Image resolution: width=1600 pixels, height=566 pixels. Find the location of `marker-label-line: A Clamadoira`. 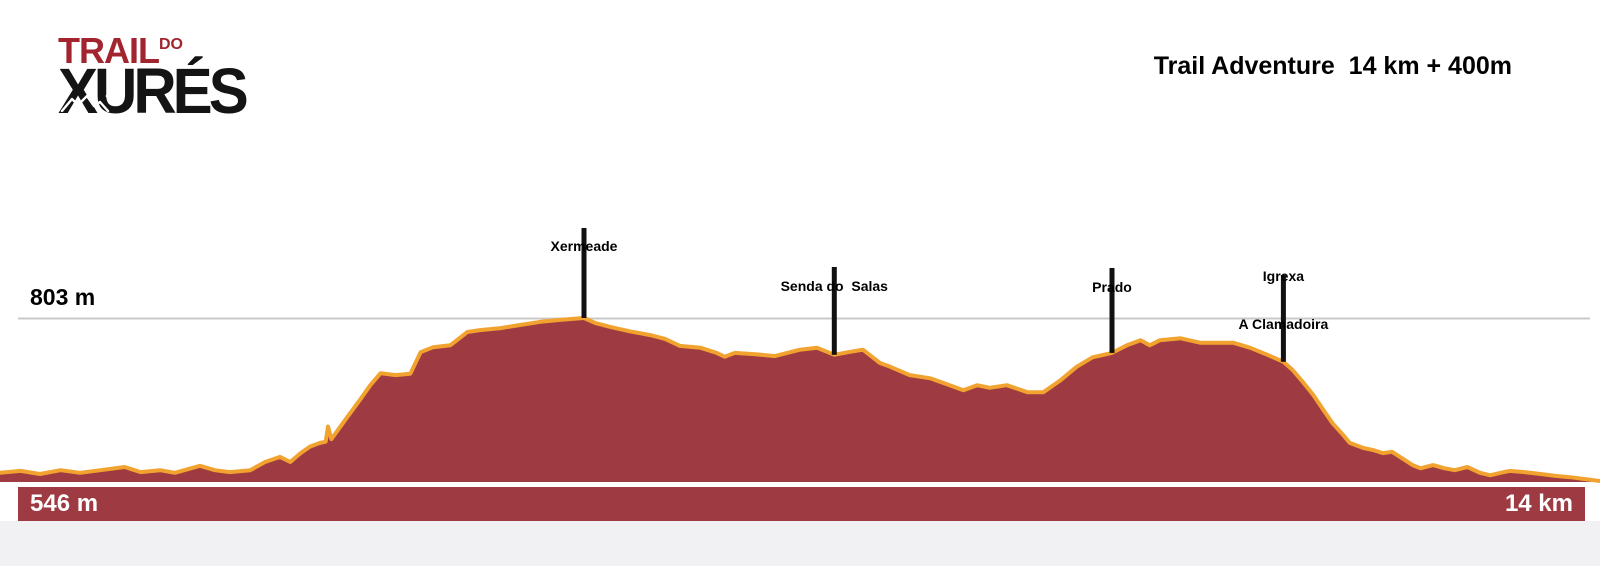

marker-label-line: A Clamadoira is located at coordinates (1283, 324).